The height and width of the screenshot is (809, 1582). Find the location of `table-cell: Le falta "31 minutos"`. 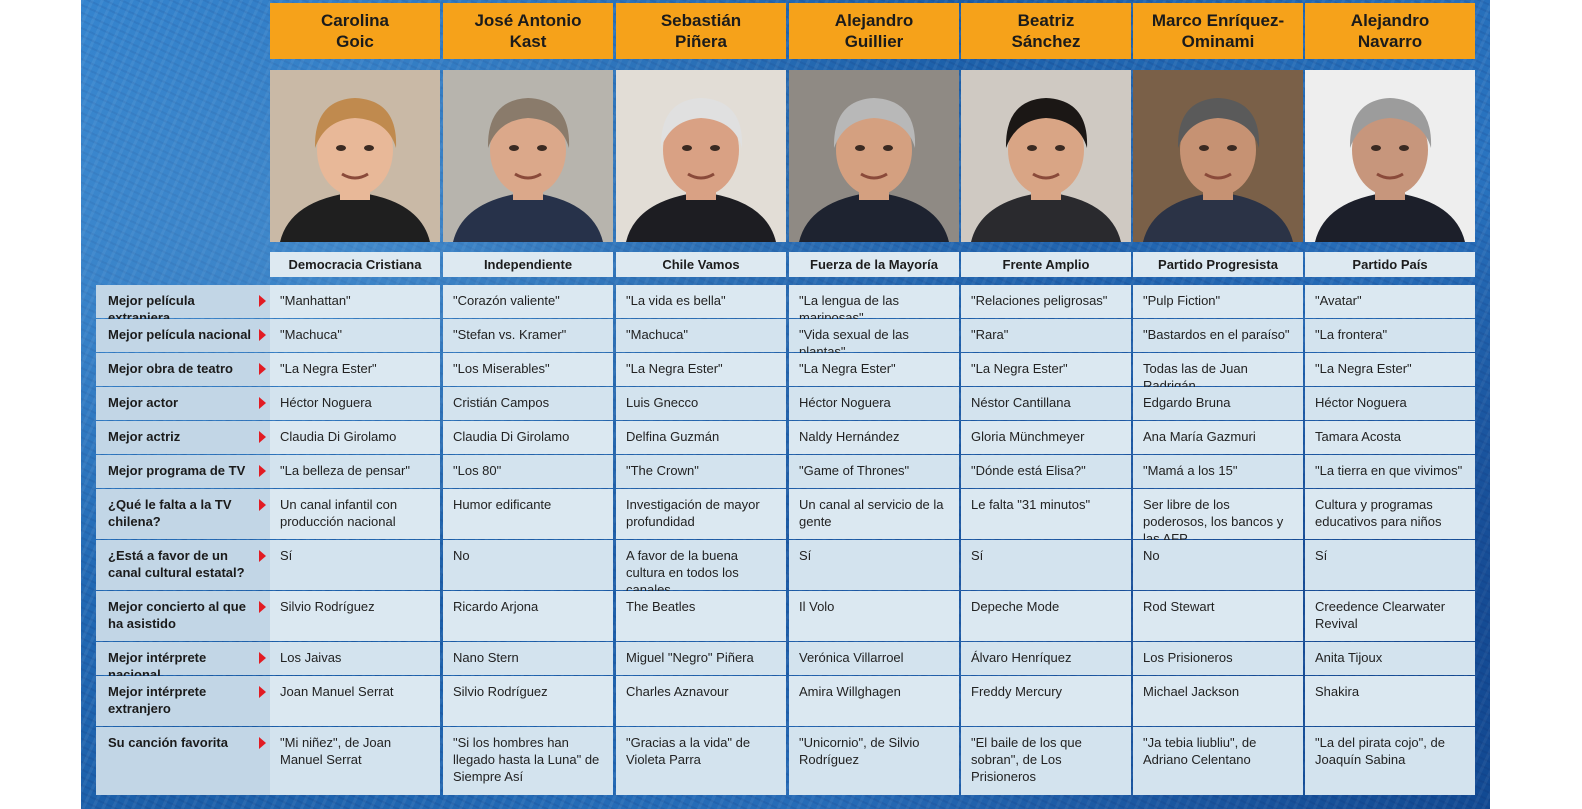

table-cell: Le falta "31 minutos" is located at coordinates (1046, 514).